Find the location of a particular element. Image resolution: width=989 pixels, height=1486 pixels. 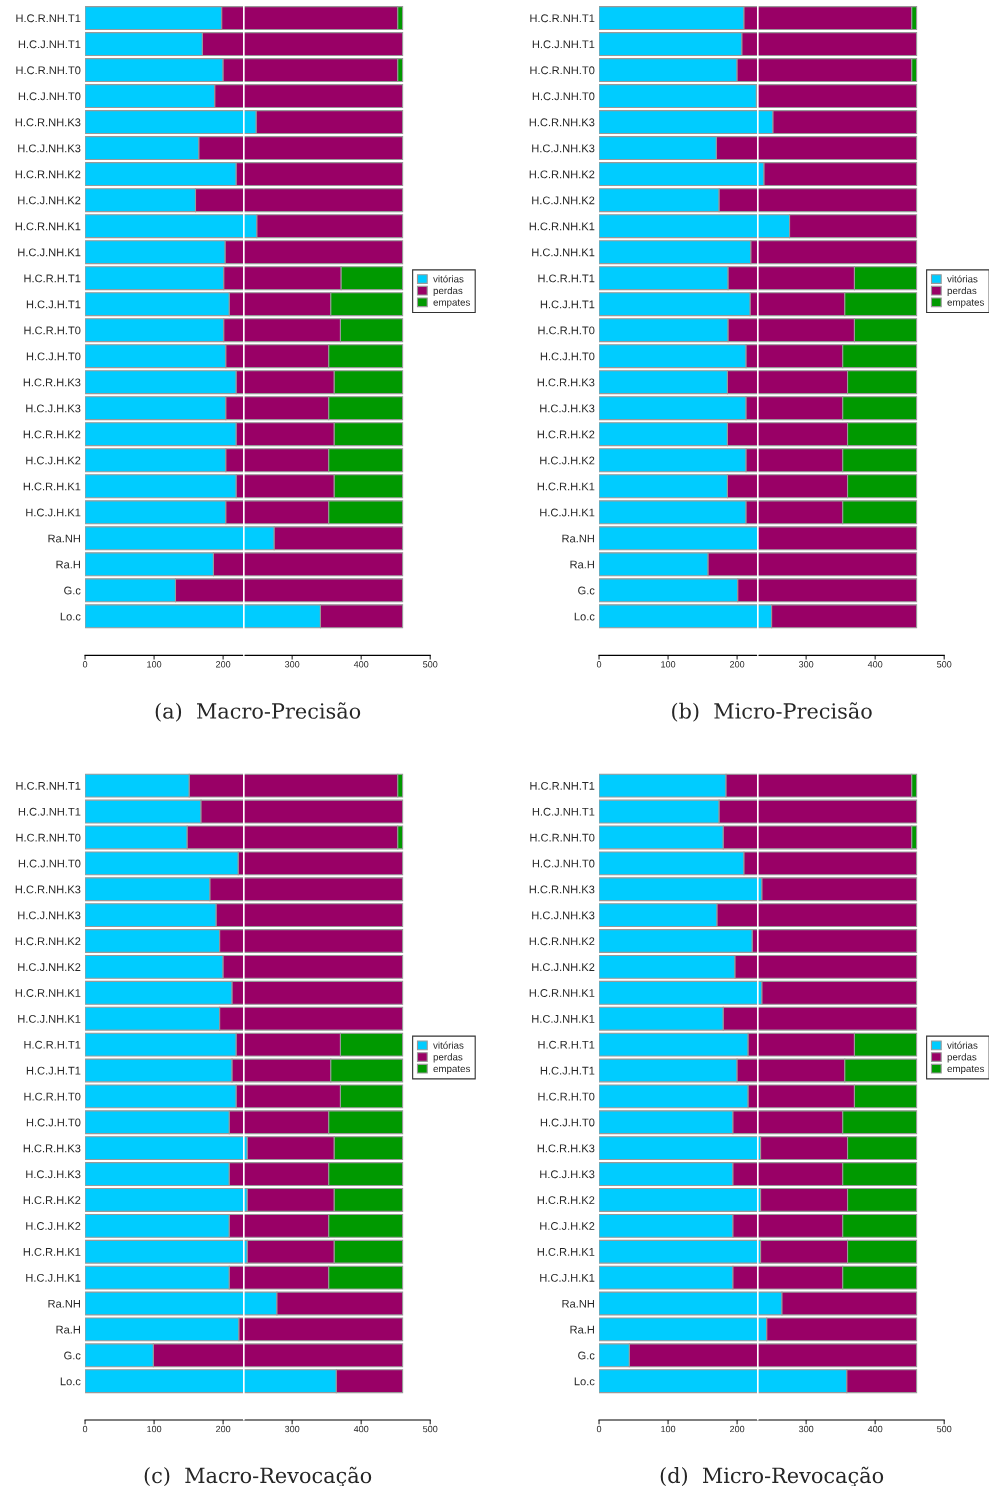

text: (b) Micro-Precisão is located at coordinates (772, 712).